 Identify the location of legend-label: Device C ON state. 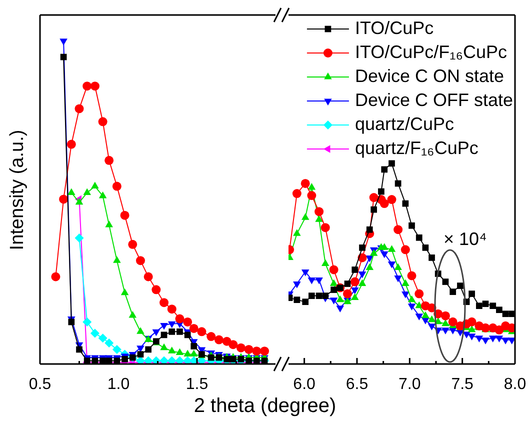
(429, 76).